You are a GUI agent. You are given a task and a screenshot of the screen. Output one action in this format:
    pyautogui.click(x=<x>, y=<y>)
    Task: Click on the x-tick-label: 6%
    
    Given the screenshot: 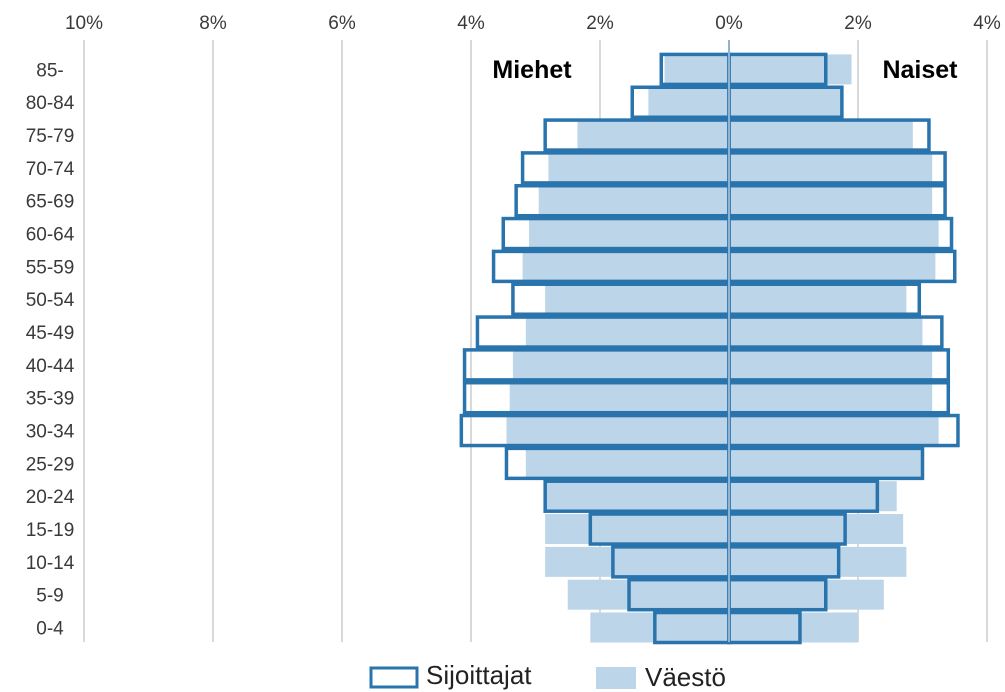 What is the action you would take?
    pyautogui.click(x=342, y=23)
    